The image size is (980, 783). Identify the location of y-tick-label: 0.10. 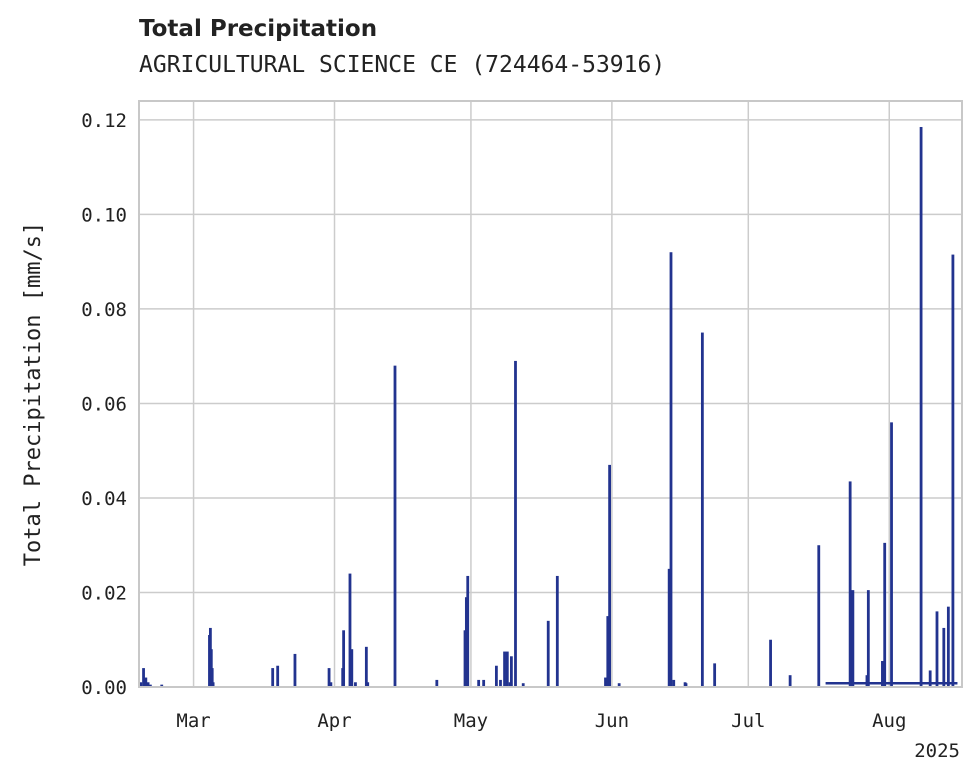
(104, 215).